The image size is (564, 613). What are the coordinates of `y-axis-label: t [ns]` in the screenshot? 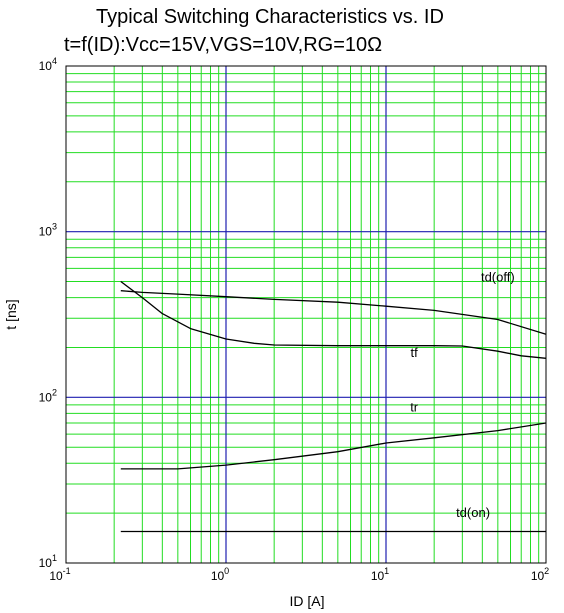 It's located at (11, 314).